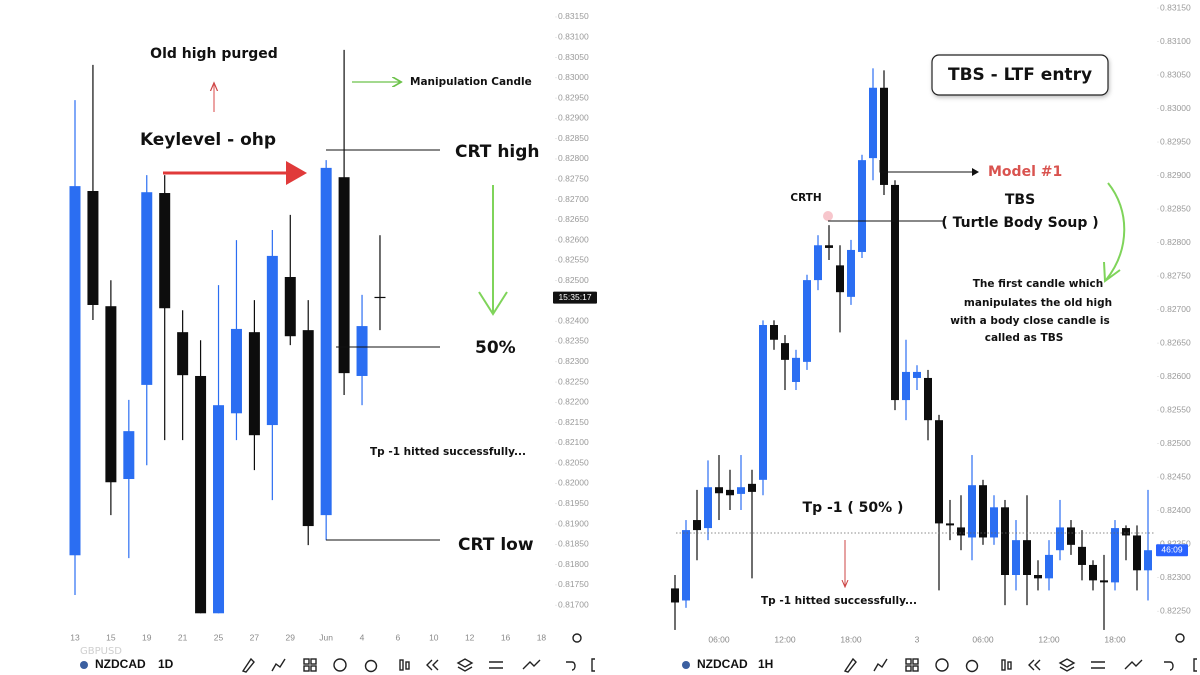 This screenshot has width=1200, height=675. I want to click on annotation: with a body close candle is, so click(1030, 321).